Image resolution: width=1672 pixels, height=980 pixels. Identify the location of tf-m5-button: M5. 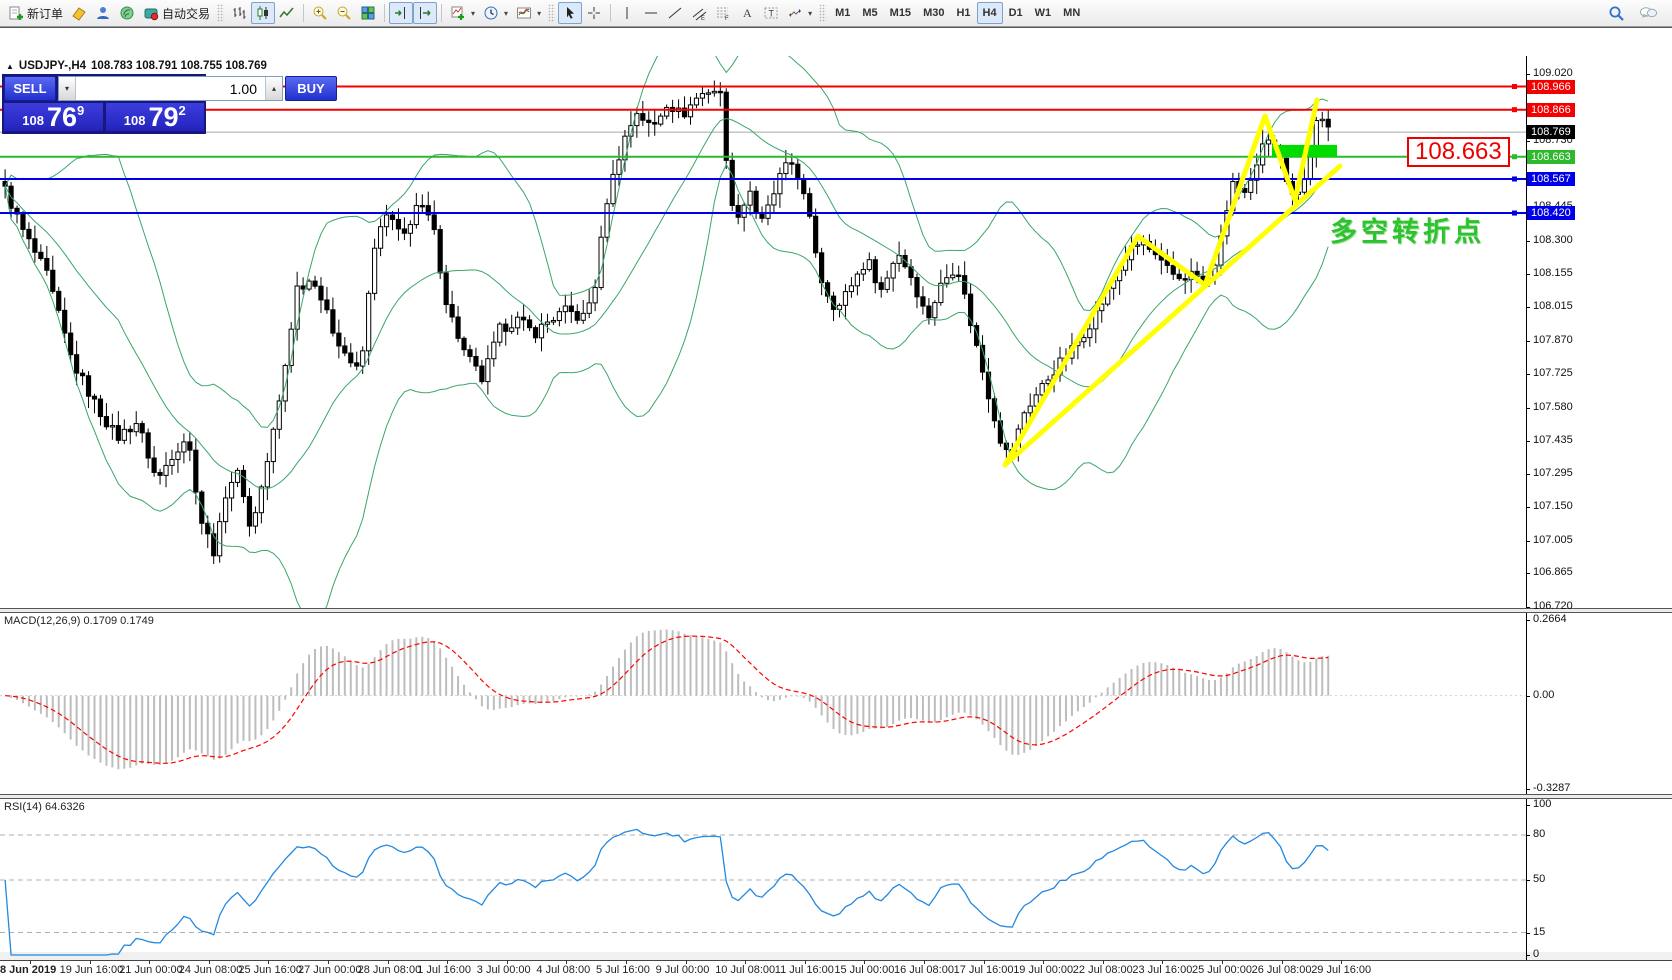
(869, 13).